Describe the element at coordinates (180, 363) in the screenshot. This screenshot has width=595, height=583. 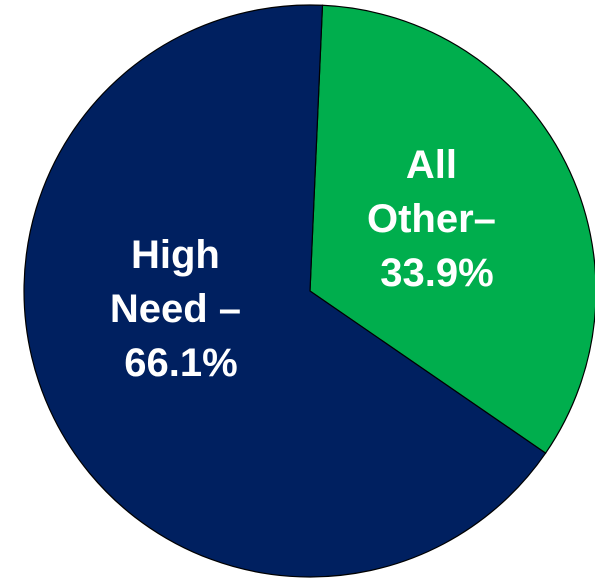
I see `slice-label-high-need-line-3: 66.1%` at that location.